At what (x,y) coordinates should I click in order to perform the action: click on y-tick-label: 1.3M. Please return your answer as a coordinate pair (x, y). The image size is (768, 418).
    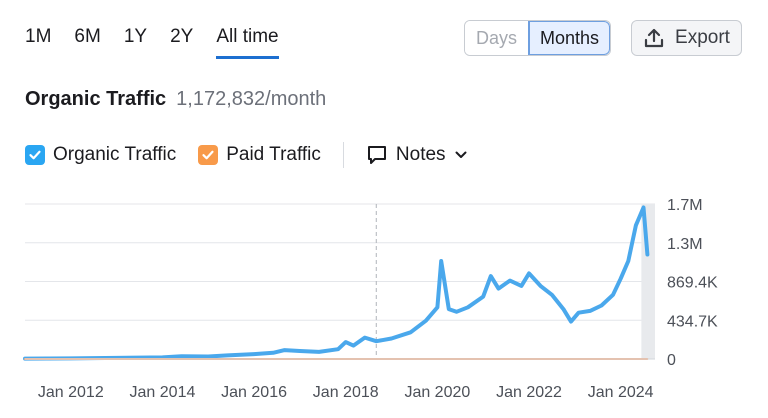
    Looking at the image, I should click on (685, 244).